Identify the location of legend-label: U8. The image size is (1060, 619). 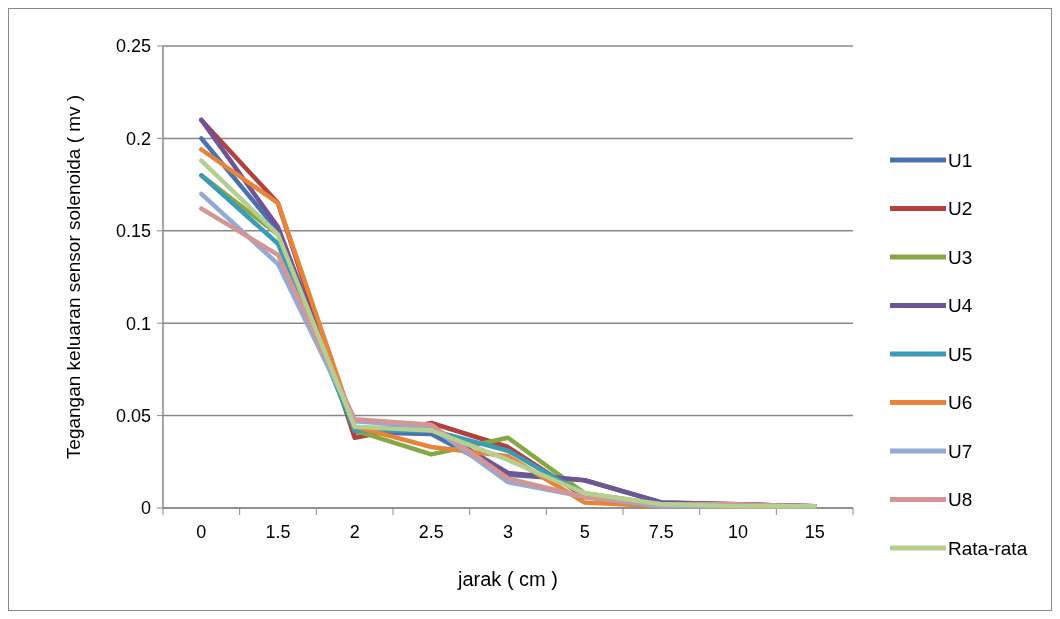
(960, 500).